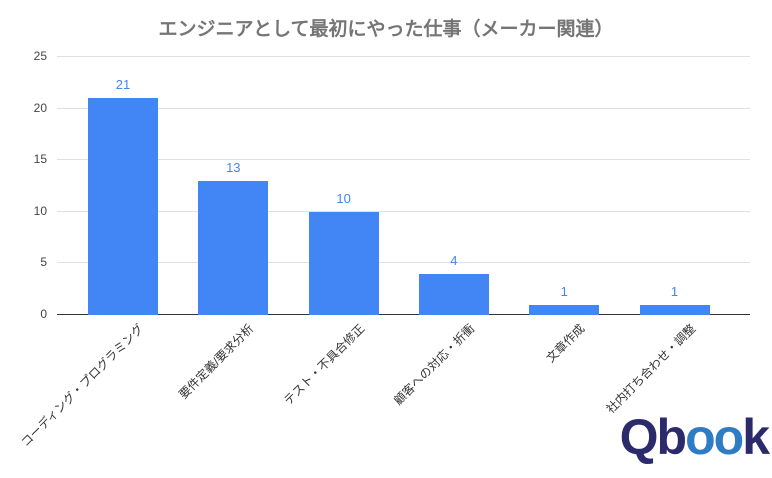 This screenshot has width=772, height=478. Describe the element at coordinates (233, 167) in the screenshot. I see `bar-value-label: 13` at that location.